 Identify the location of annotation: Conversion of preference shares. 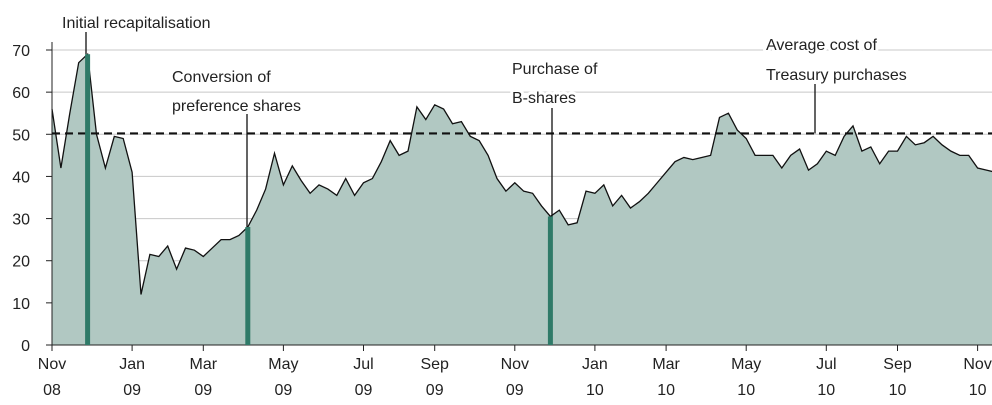
(236, 92).